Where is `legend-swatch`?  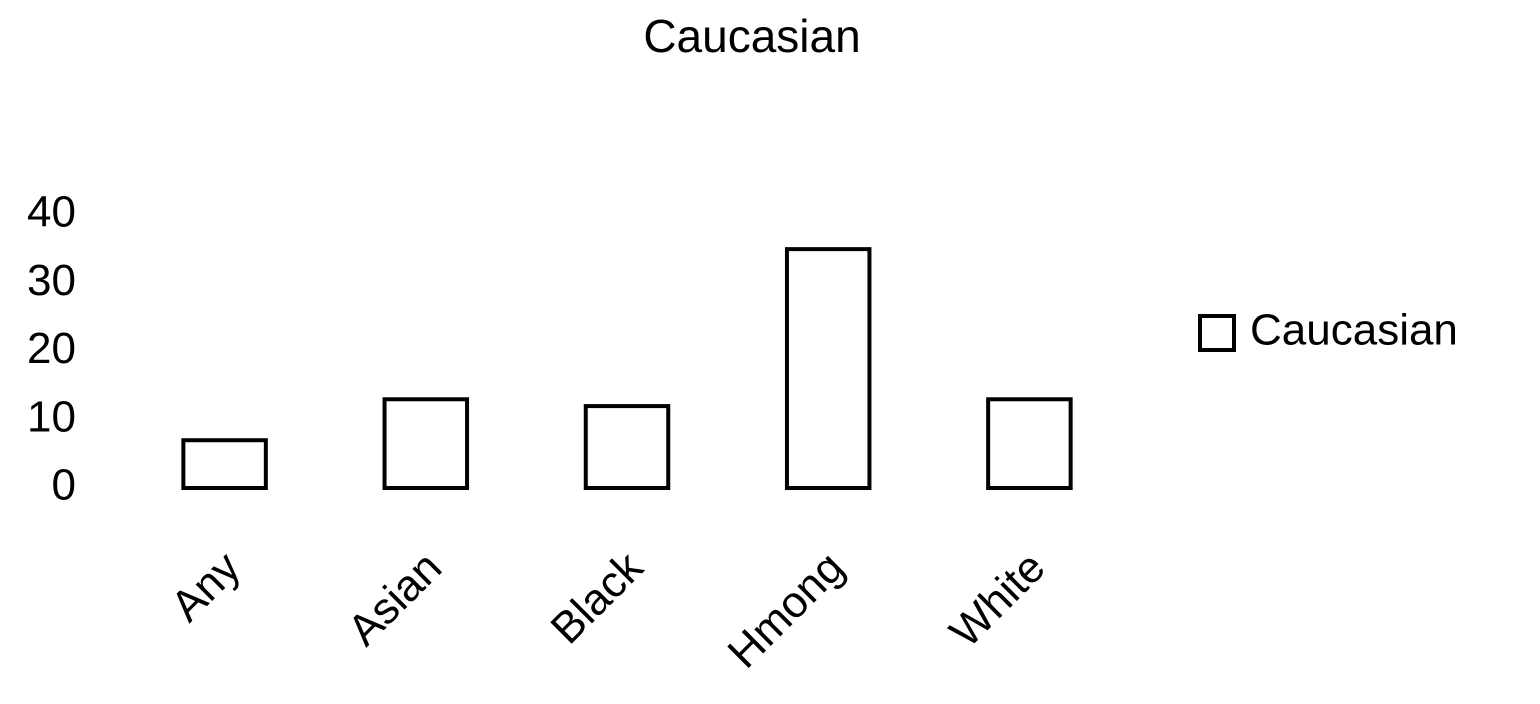 legend-swatch is located at coordinates (1217, 333).